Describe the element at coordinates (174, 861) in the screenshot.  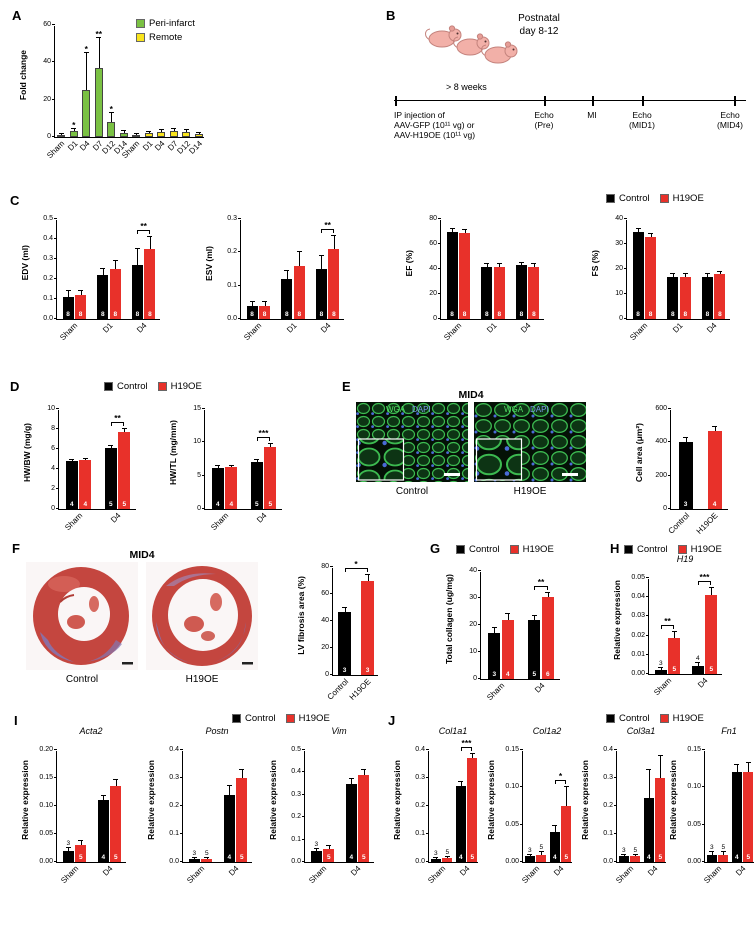
I see `y-tick-label: 0.0` at that location.